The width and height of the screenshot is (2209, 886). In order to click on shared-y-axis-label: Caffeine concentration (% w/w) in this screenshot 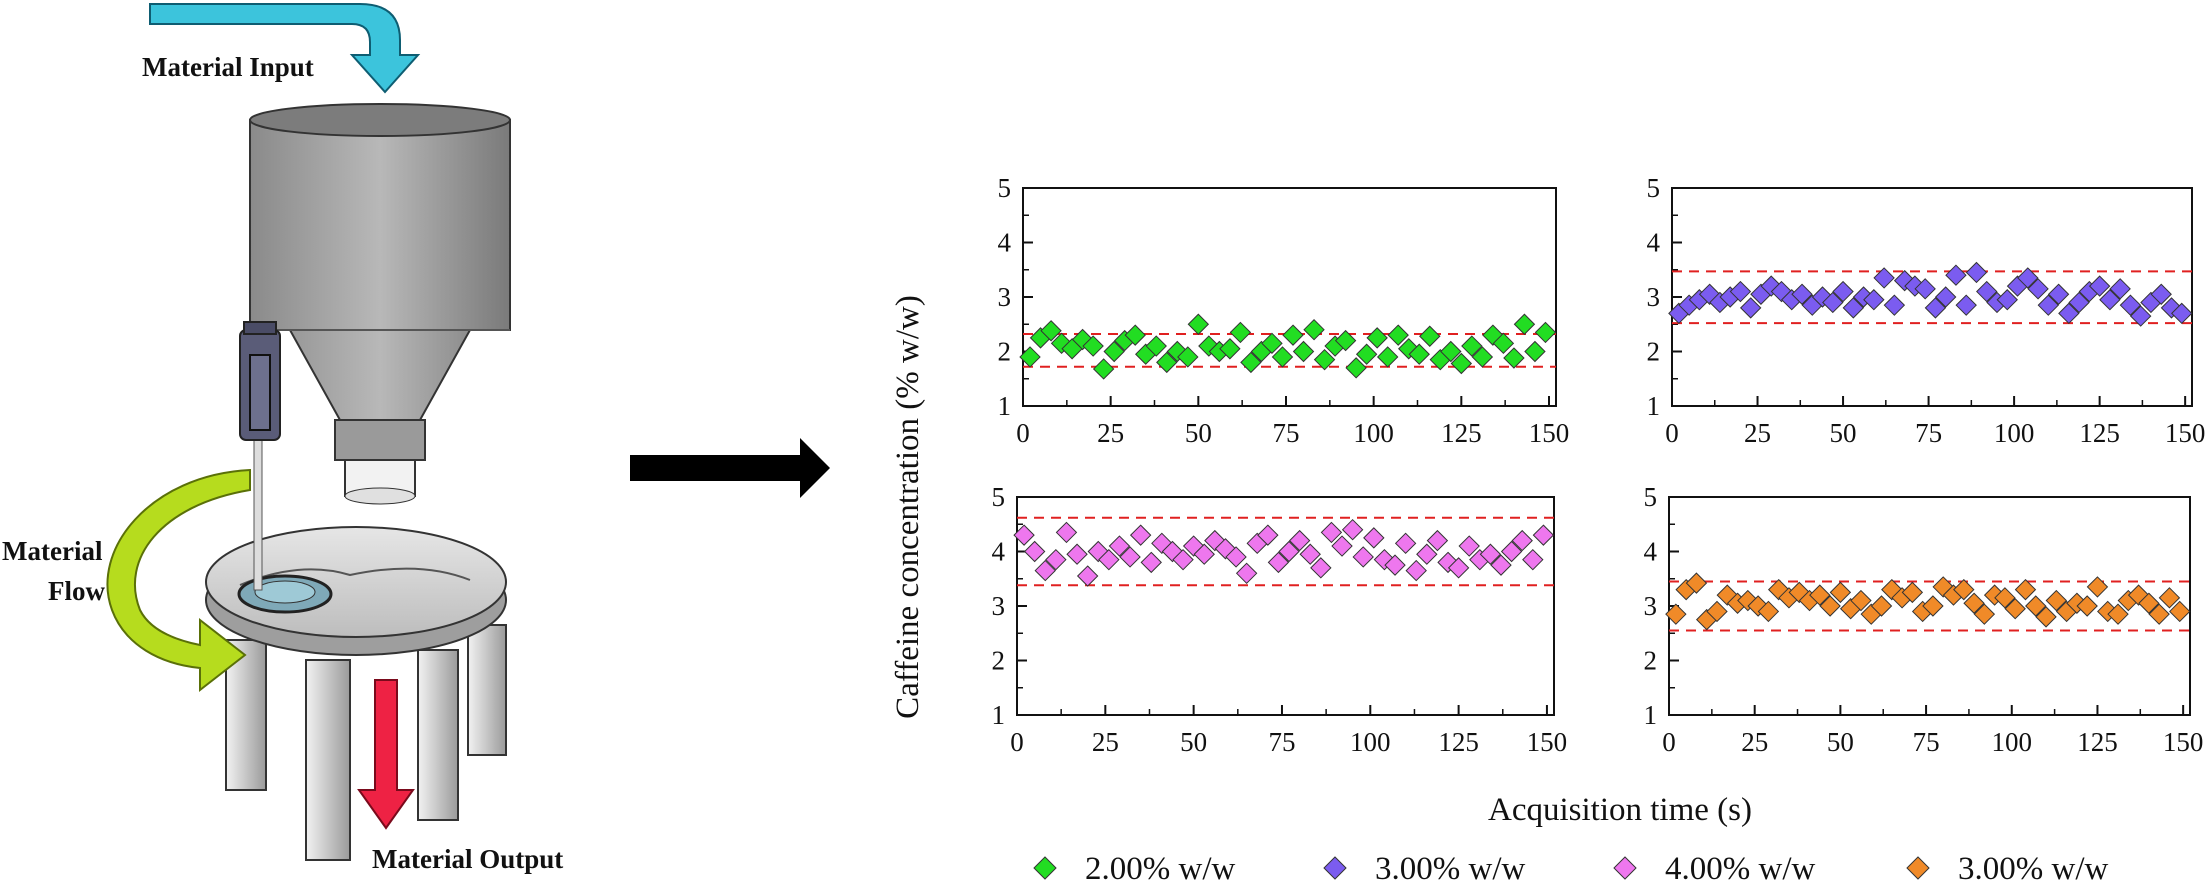, I will do `click(908, 507)`.